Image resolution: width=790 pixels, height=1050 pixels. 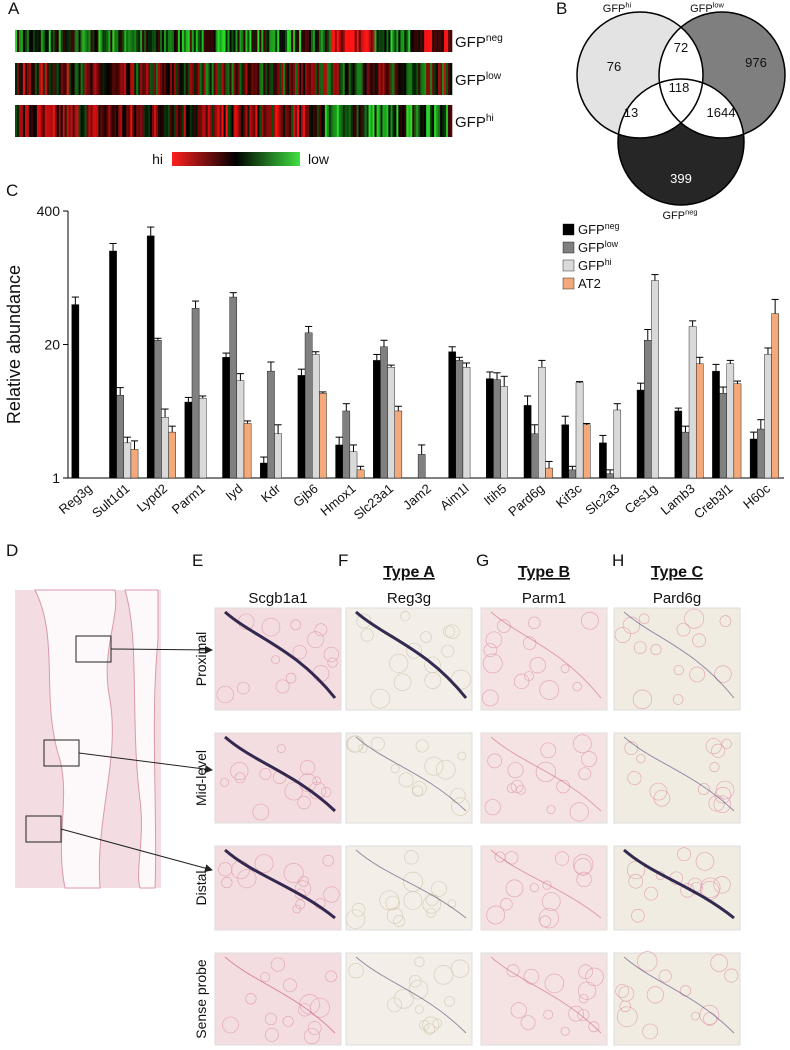 I want to click on panel-letter: H, so click(x=618, y=560).